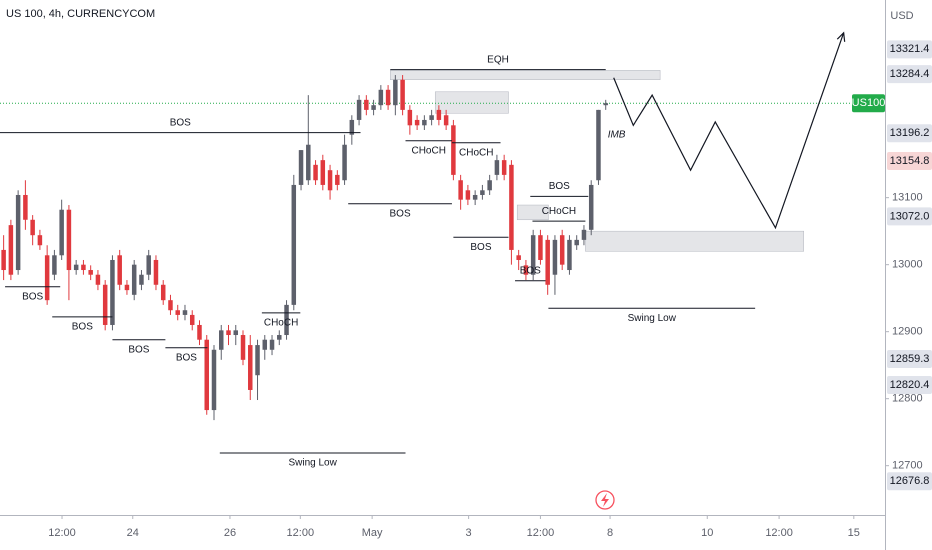 This screenshot has width=932, height=550. I want to click on note: IMB, so click(617, 134).